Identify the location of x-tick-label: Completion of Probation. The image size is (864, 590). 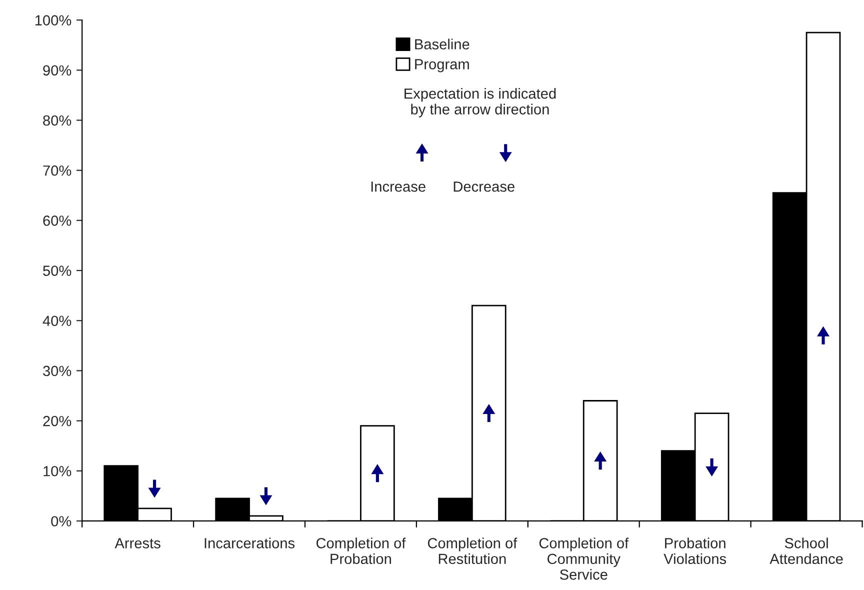
(361, 551).